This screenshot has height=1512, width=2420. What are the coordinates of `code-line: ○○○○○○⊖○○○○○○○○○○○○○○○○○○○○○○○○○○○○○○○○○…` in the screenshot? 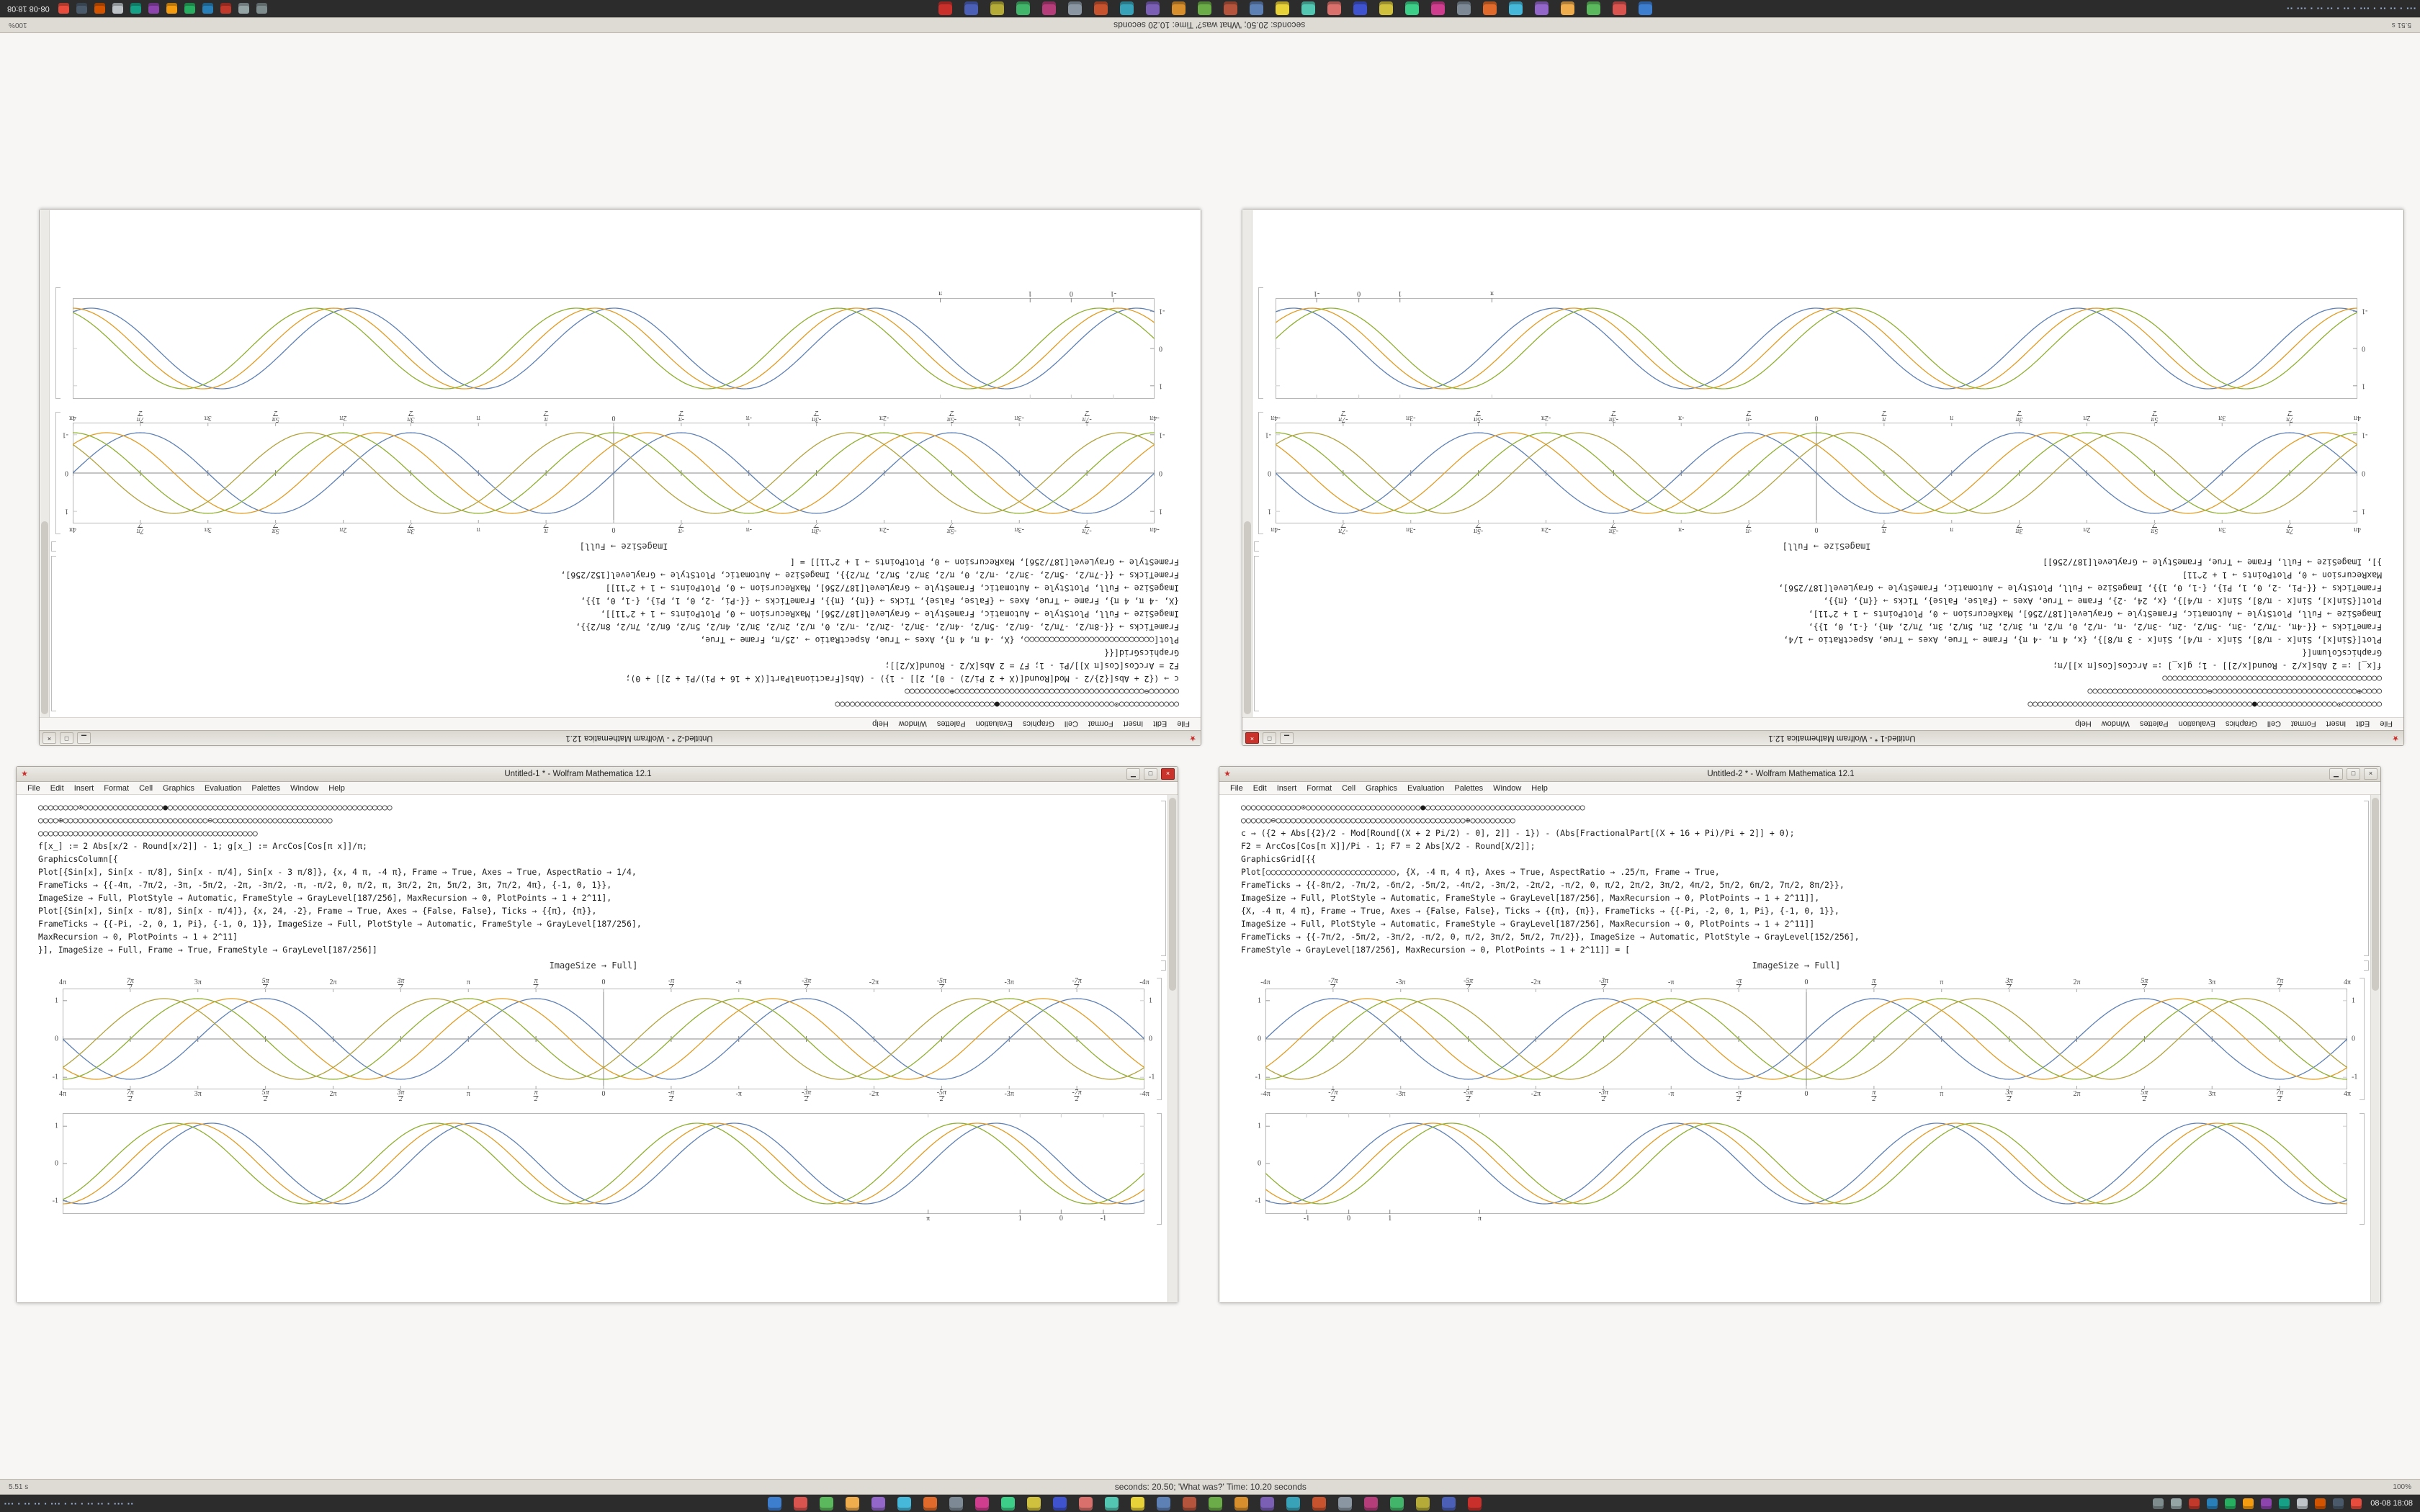 It's located at (1042, 692).